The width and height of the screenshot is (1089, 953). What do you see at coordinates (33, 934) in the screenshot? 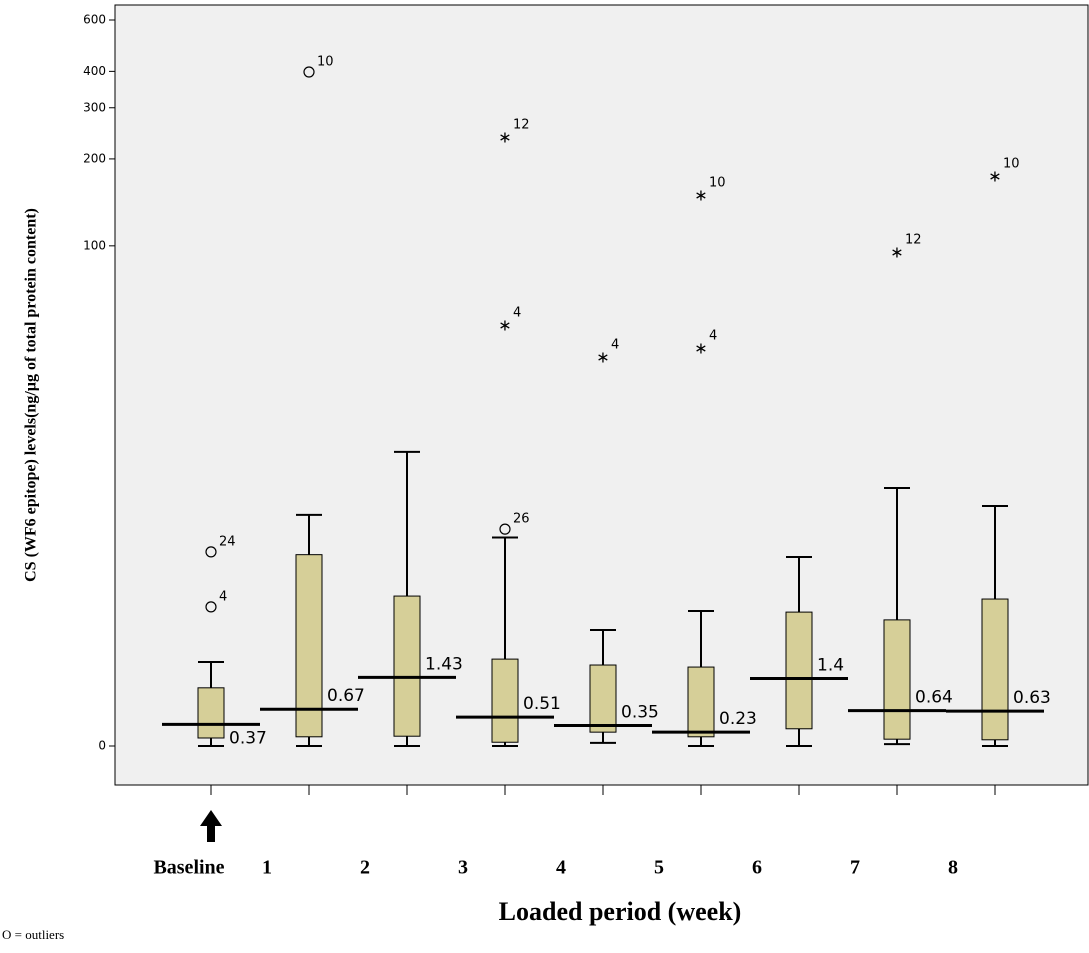
I see `note: O = outliers` at bounding box center [33, 934].